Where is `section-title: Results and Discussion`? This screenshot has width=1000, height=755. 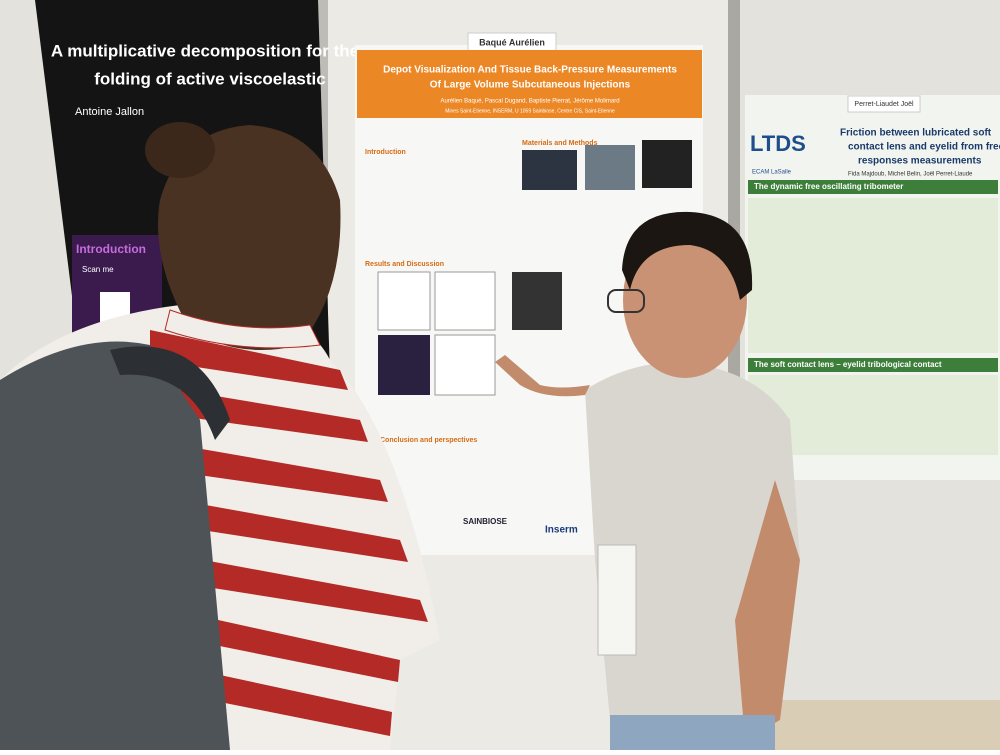
section-title: Results and Discussion is located at coordinates (404, 264).